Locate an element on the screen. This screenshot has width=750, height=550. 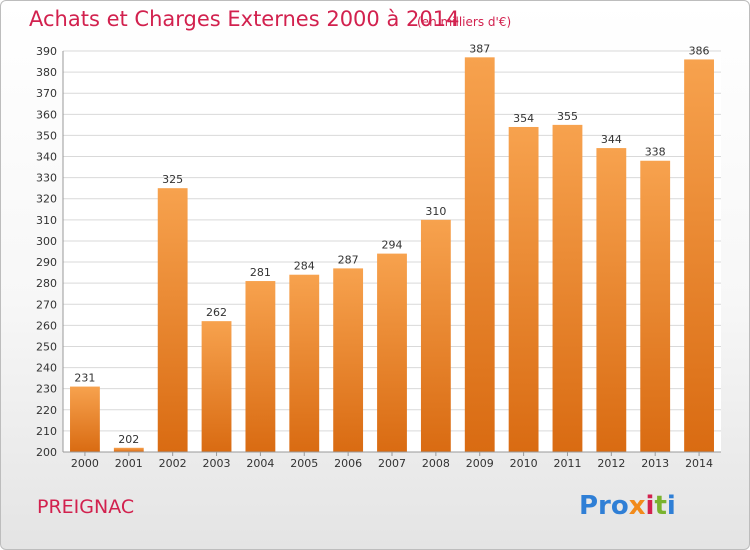
bar-value-label: 387 is located at coordinates (479, 48).